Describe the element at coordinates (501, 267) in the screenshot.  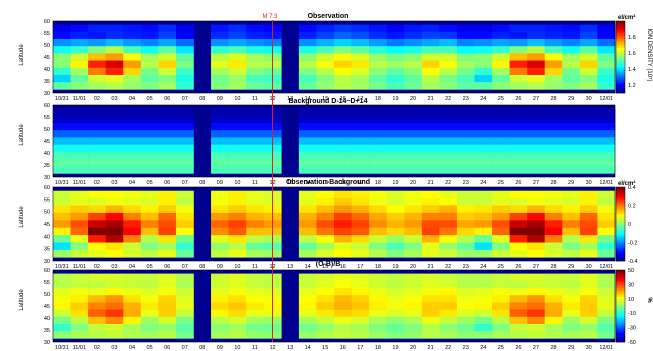
I see `xtick-label: 25` at that location.